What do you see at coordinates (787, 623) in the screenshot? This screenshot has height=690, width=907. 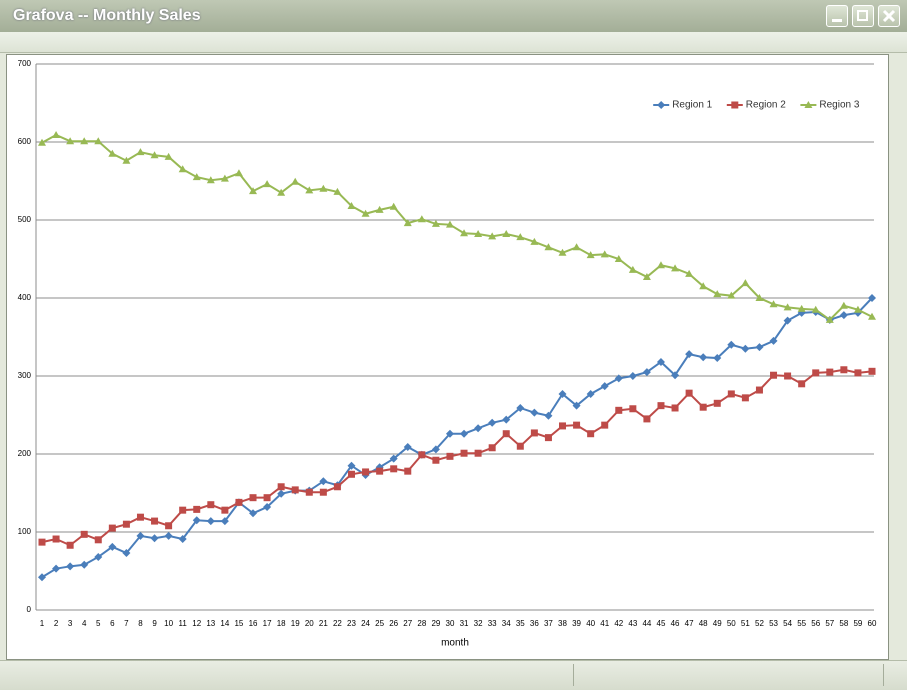 I see `x-tick-label: 54` at bounding box center [787, 623].